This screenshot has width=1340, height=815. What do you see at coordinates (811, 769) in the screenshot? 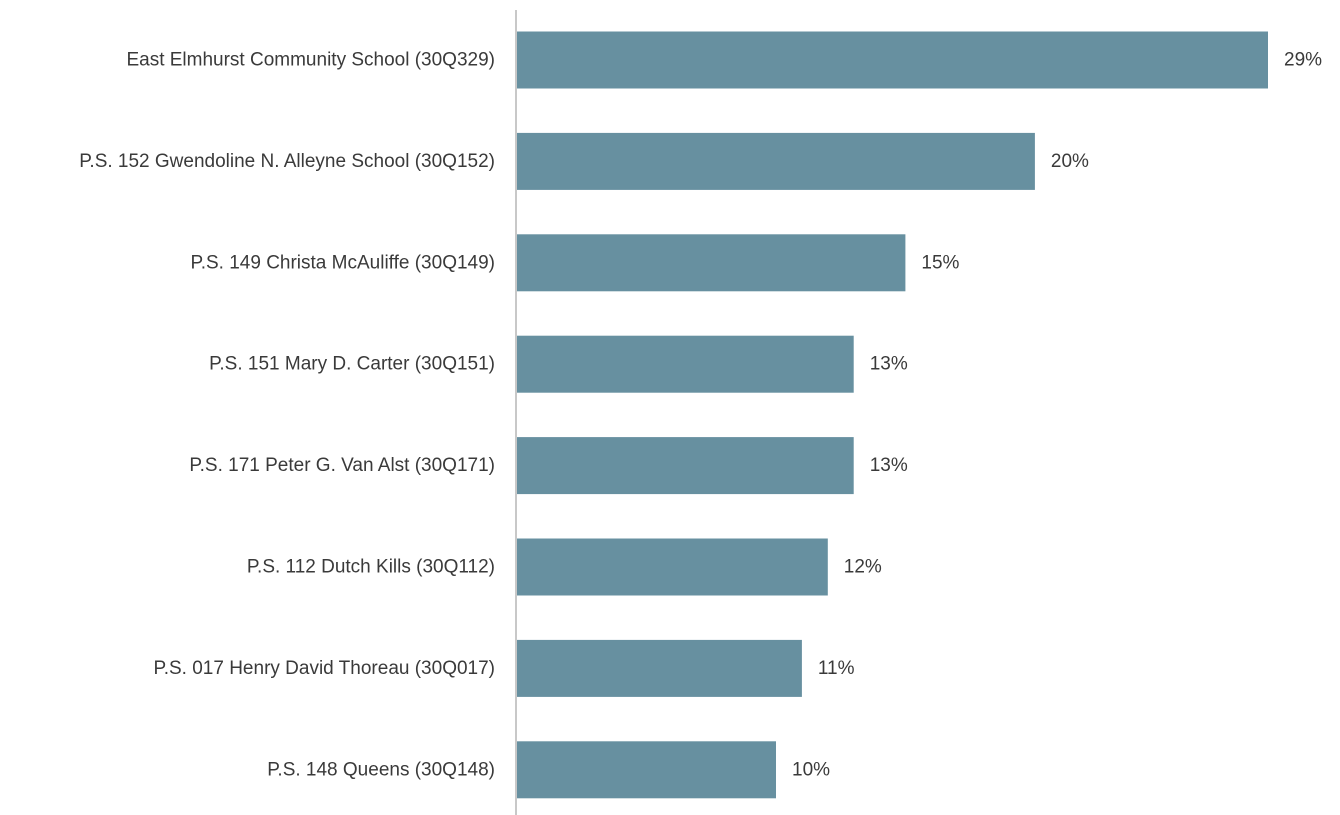
I see `data-label: 10%` at bounding box center [811, 769].